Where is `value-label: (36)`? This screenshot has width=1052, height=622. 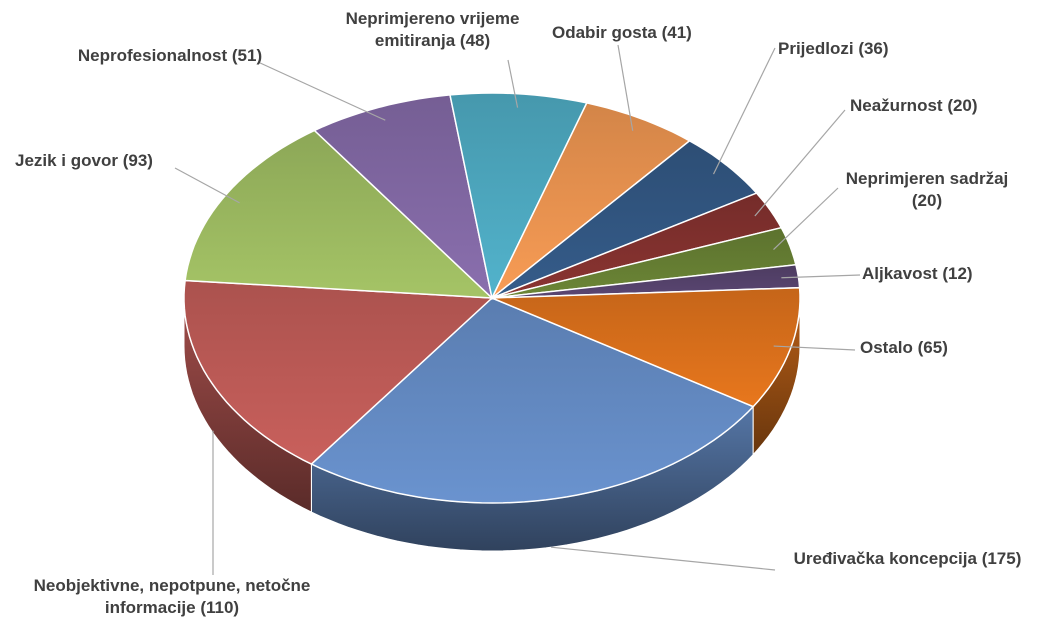 value-label: (36) is located at coordinates (873, 48).